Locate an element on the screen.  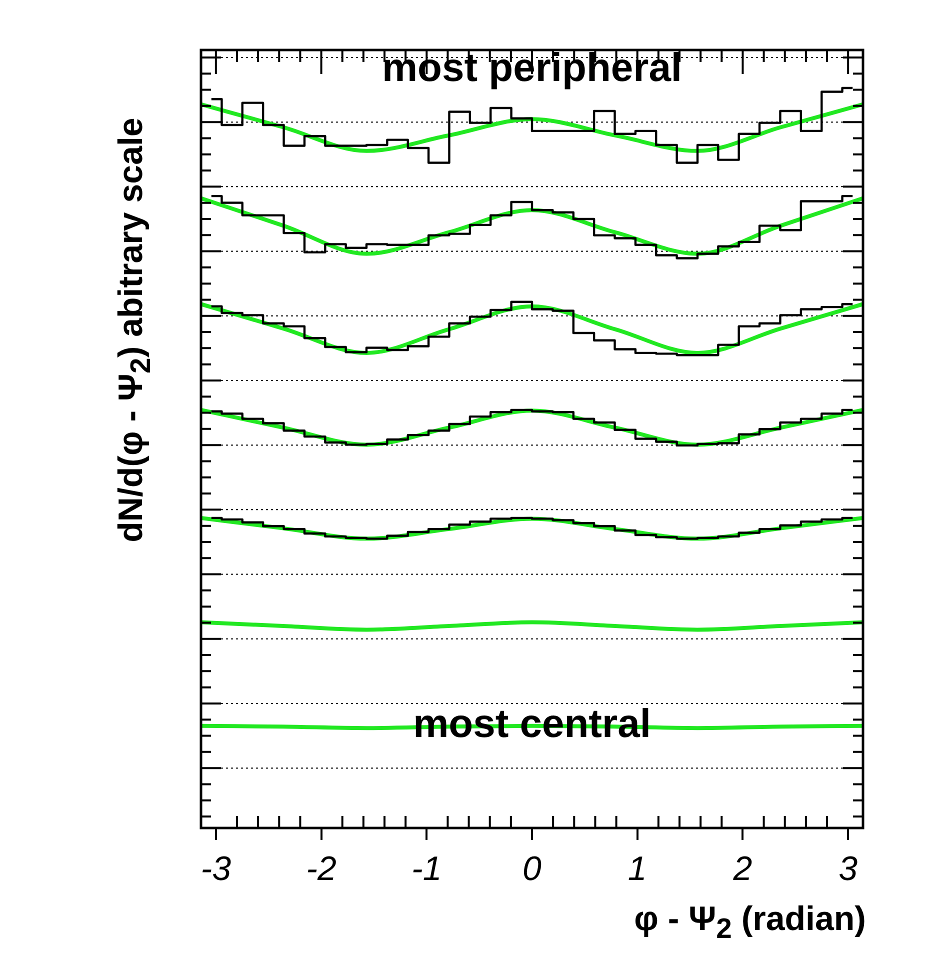
x-tick-label: 1 is located at coordinates (637, 869).